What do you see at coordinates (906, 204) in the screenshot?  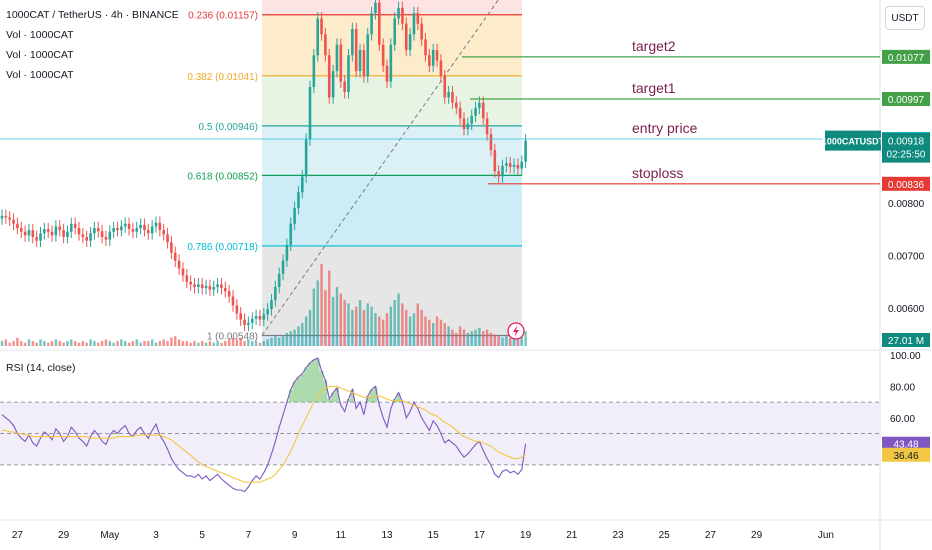 I see `price-axis-tick: 0.00800` at bounding box center [906, 204].